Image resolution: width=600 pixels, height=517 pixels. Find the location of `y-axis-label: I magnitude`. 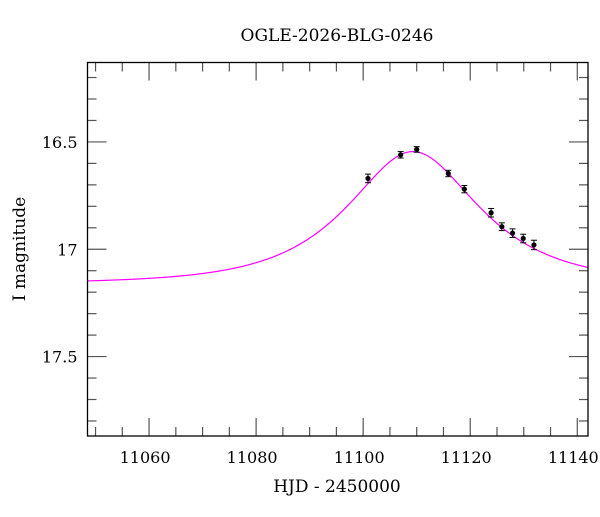

y-axis-label: I magnitude is located at coordinates (20, 249).